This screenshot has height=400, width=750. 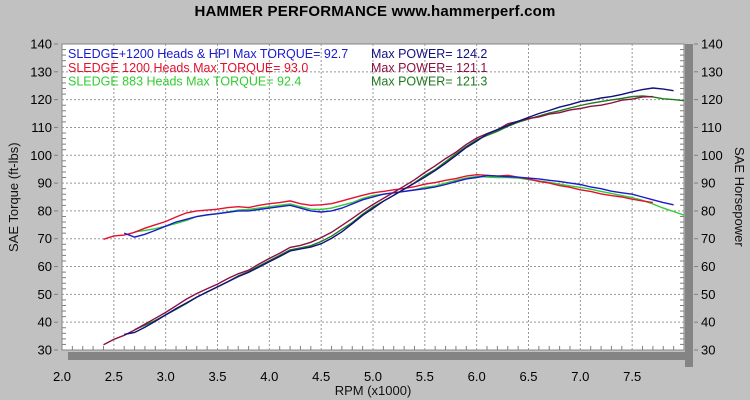 What do you see at coordinates (45, 350) in the screenshot?
I see `y-left-tick-label: 30` at bounding box center [45, 350].